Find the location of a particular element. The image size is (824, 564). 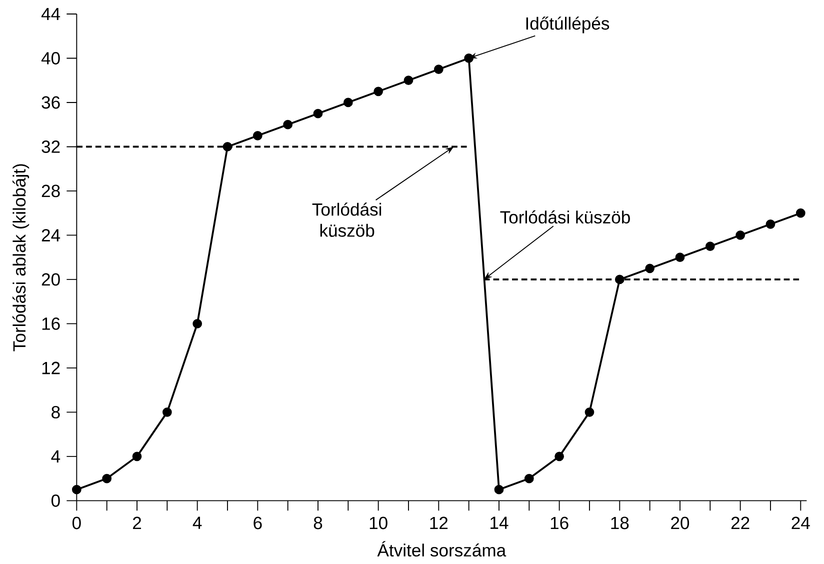

x-tick-label: 0 is located at coordinates (76, 523).